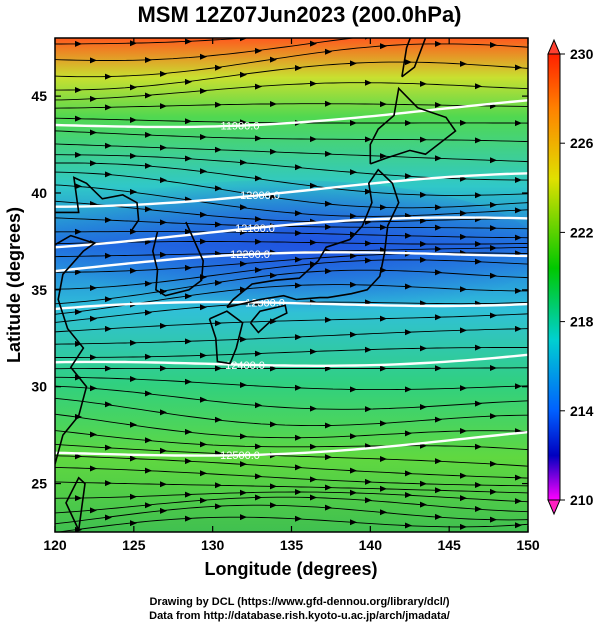  What do you see at coordinates (39, 290) in the screenshot?
I see `y-tick-label: 35` at bounding box center [39, 290].